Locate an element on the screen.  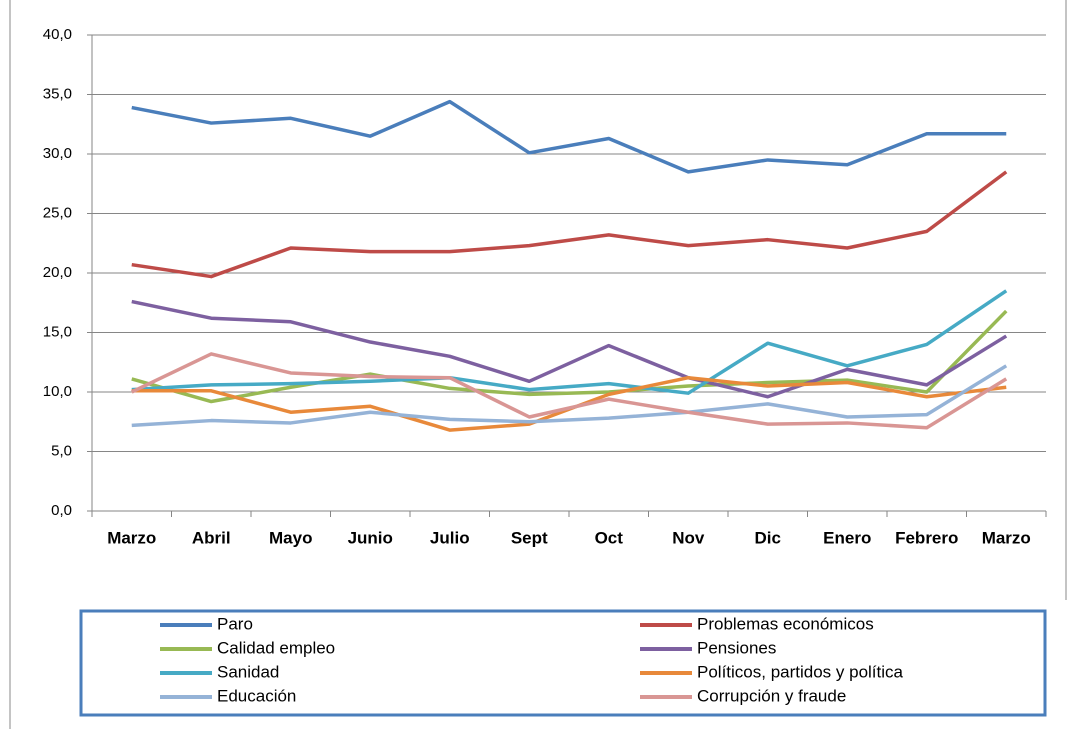
y-tick-label: 10,0 is located at coordinates (57, 391).